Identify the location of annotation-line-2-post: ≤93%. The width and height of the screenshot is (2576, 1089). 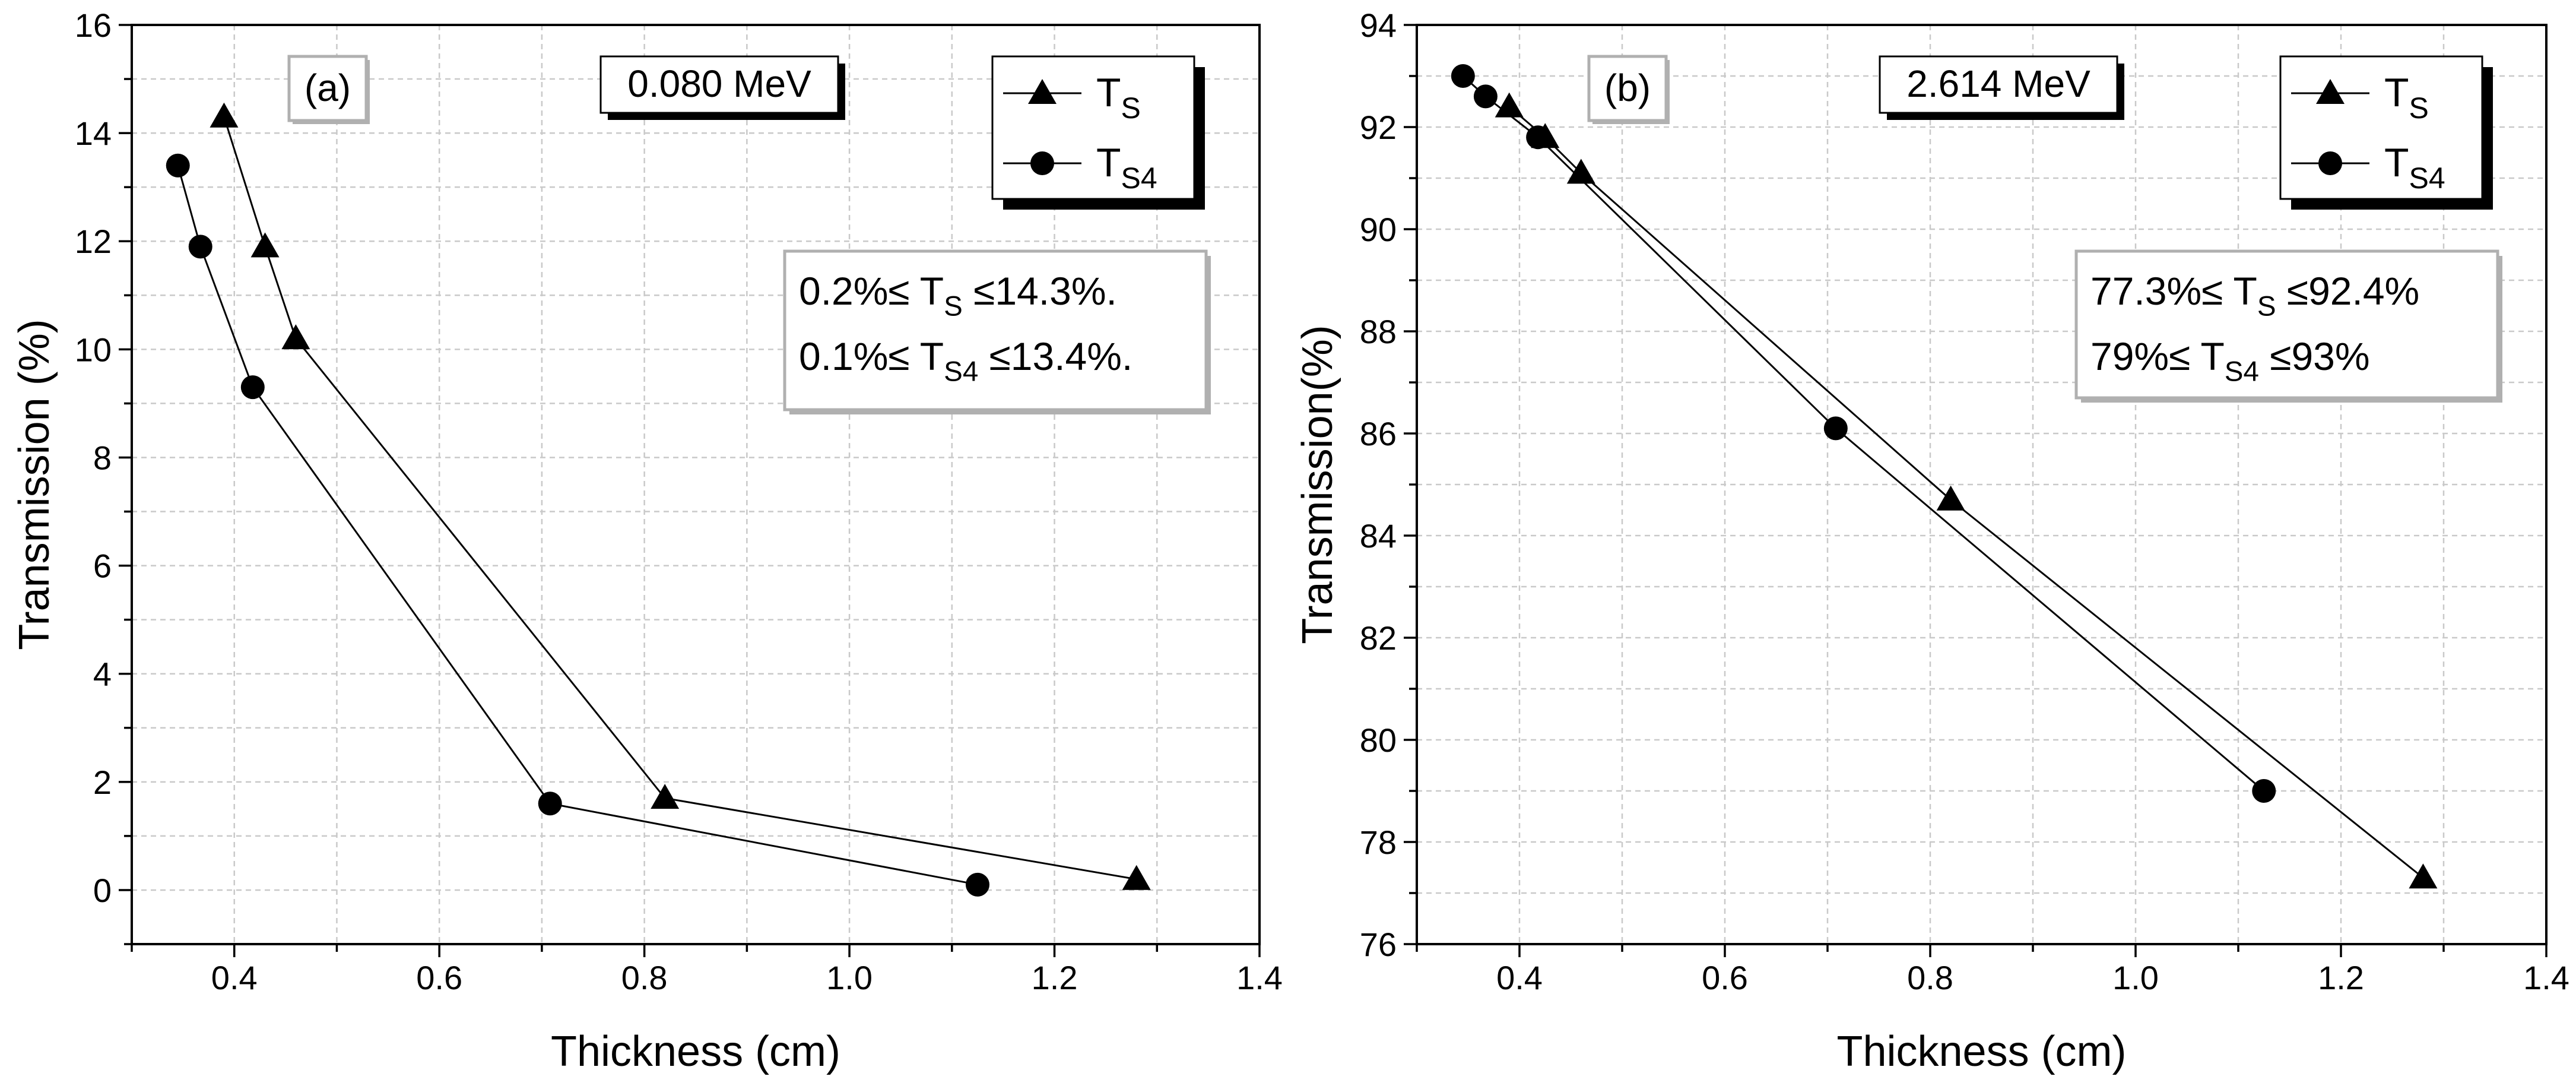
(2314, 356).